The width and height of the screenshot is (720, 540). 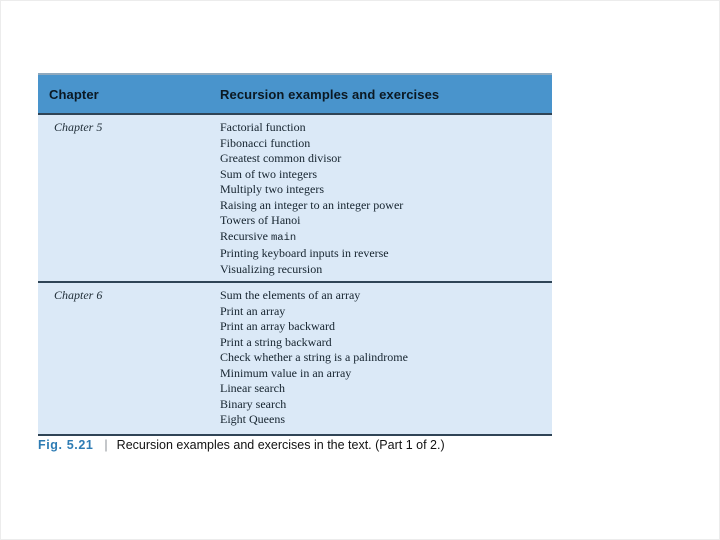 What do you see at coordinates (268, 173) in the screenshot?
I see `exercise-item: Sum of two integers` at bounding box center [268, 173].